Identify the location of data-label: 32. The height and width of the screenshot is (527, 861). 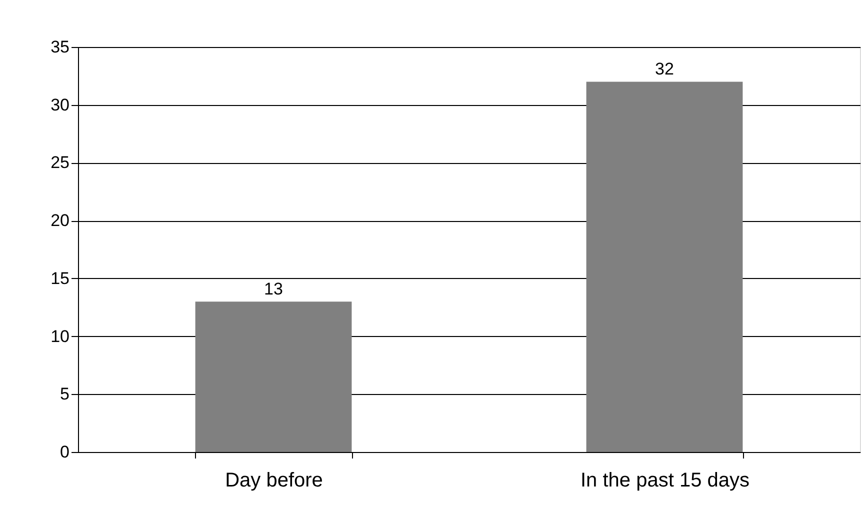
(664, 69).